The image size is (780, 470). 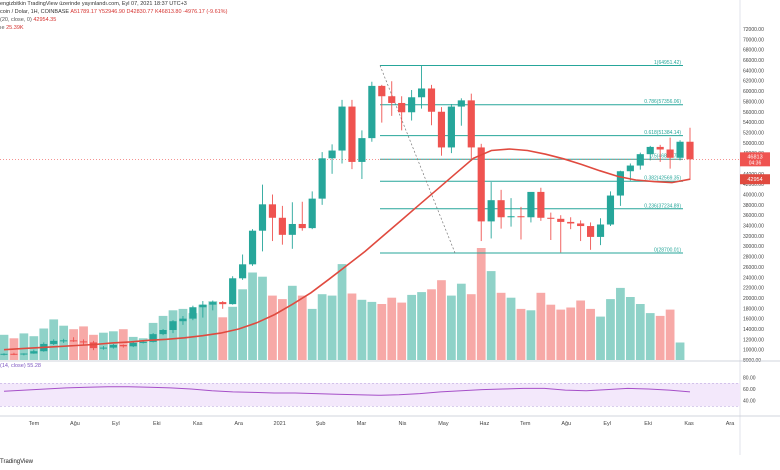 I want to click on price-tick-label: 20000.00, so click(x=753, y=299).